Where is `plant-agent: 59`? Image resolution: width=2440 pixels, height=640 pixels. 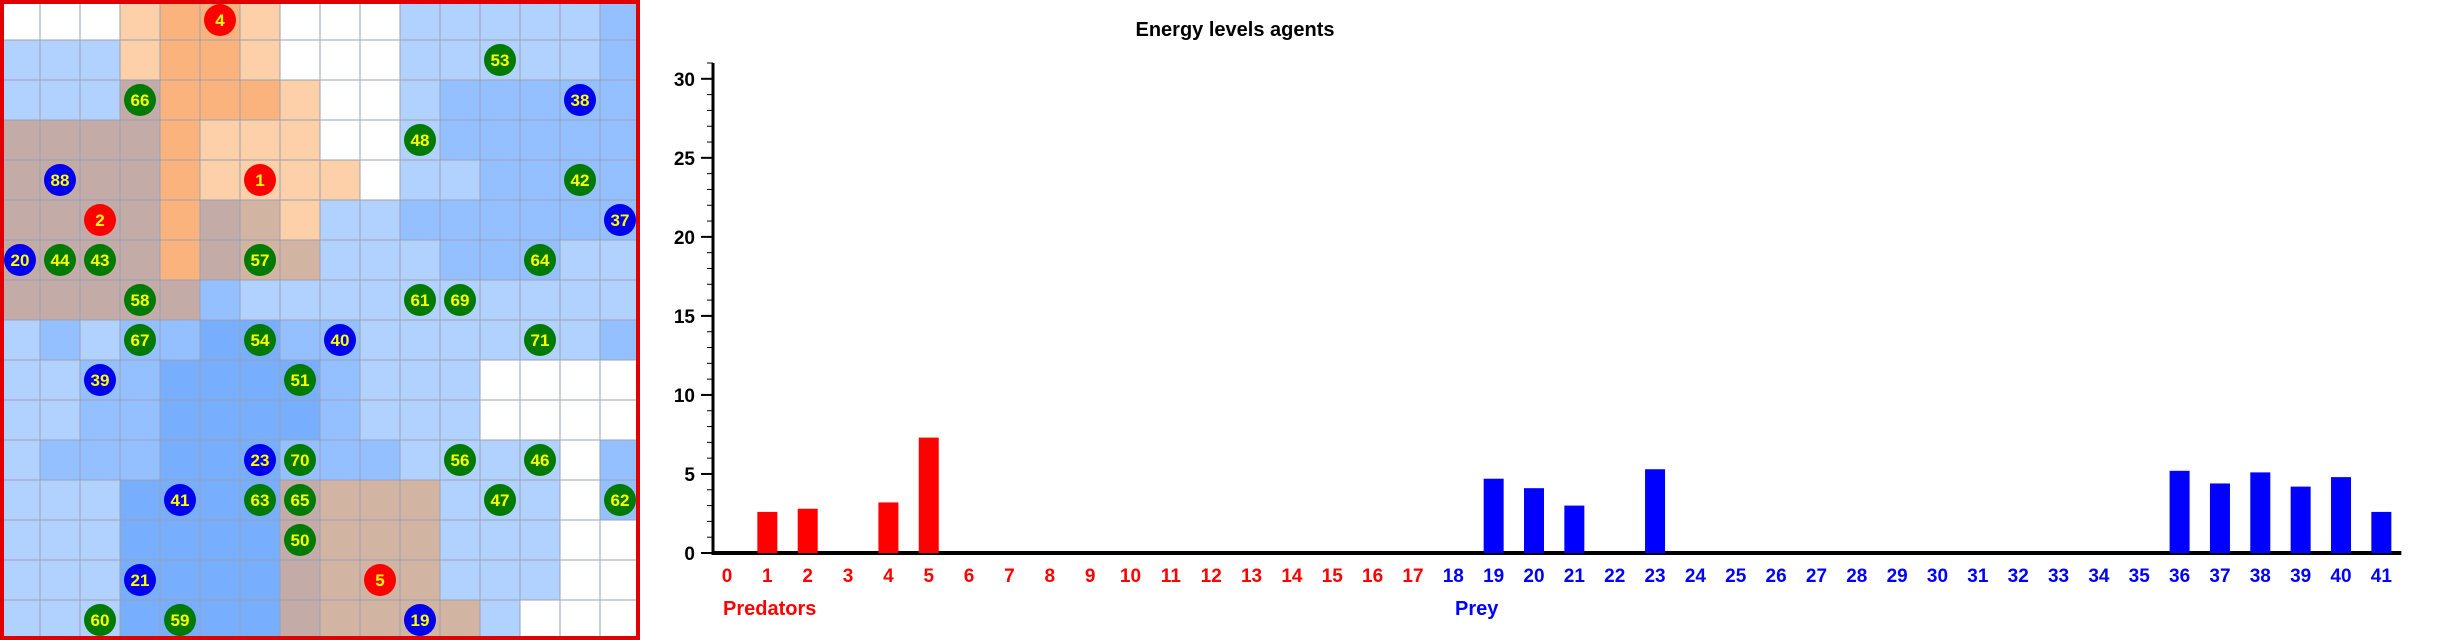 plant-agent: 59 is located at coordinates (180, 620).